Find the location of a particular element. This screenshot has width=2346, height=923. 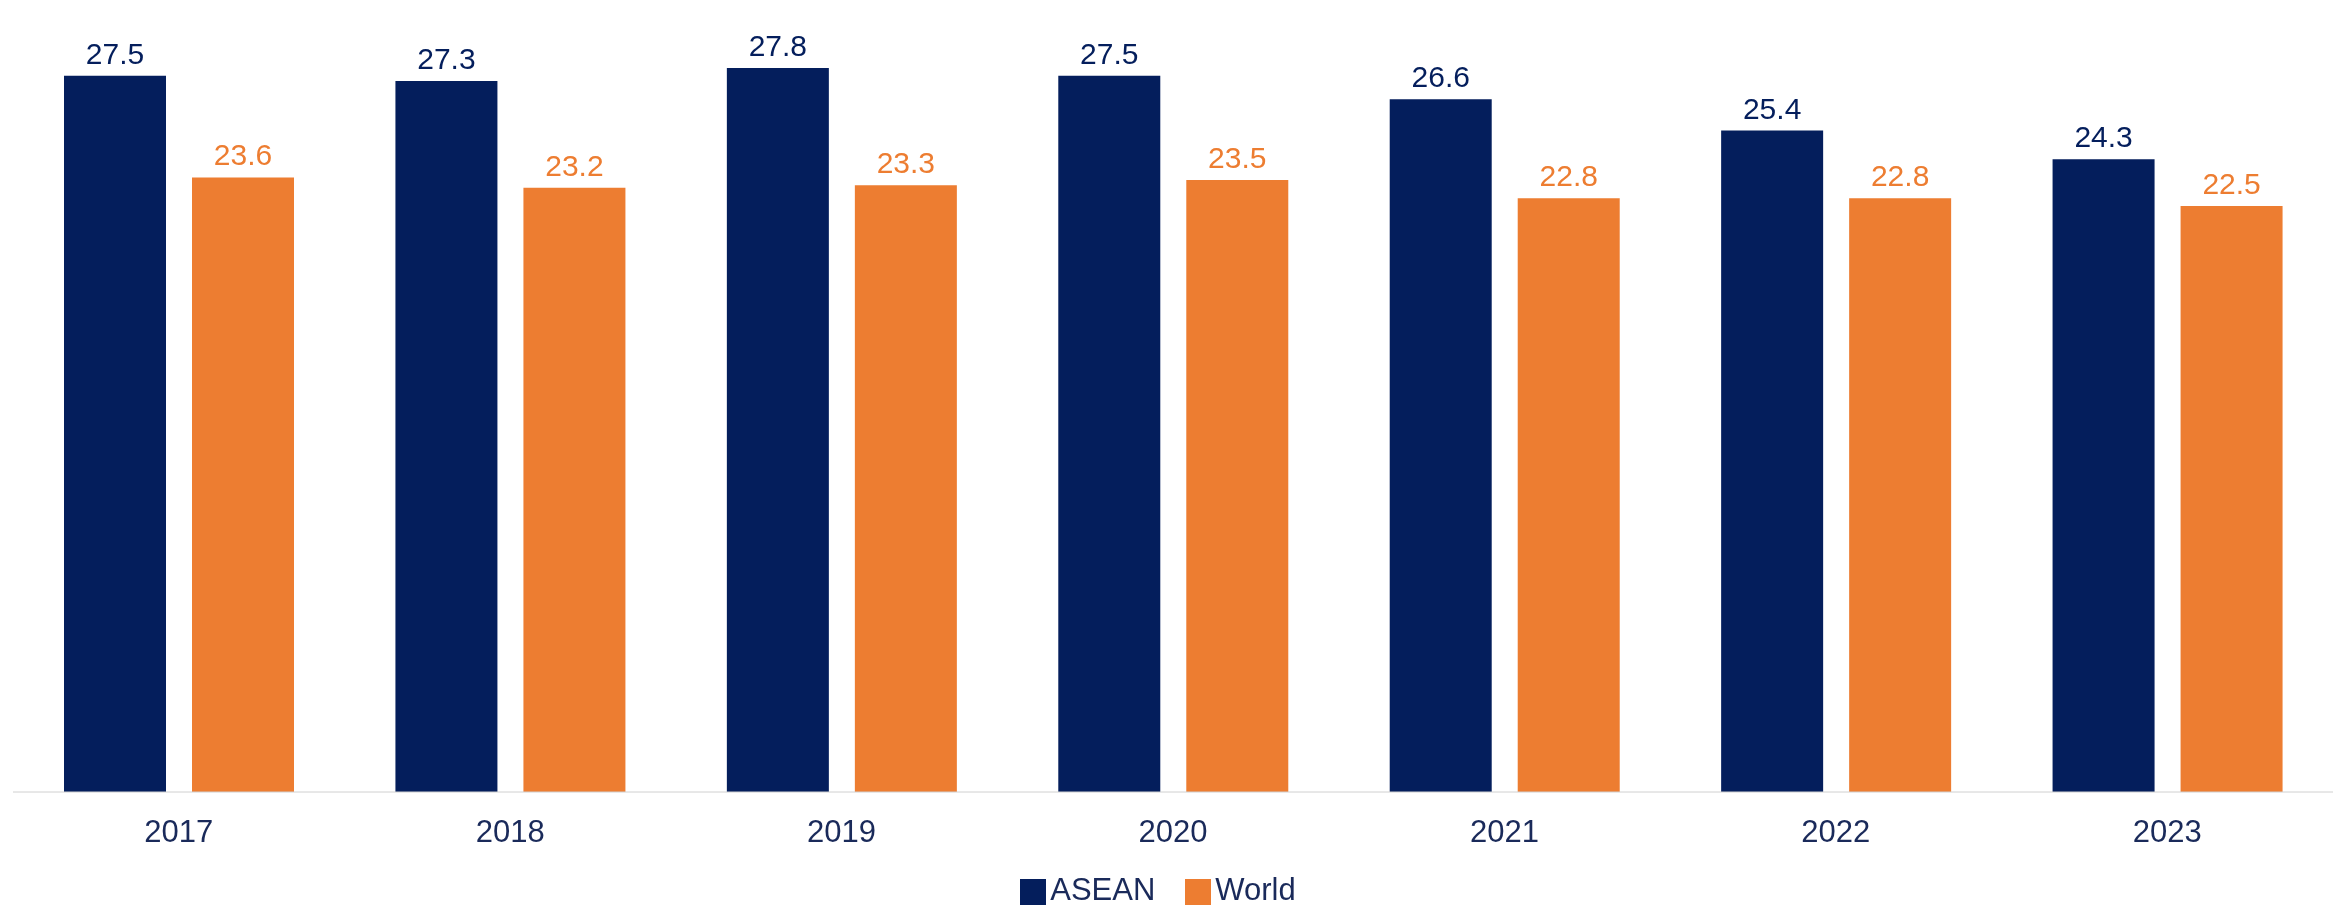

x-tick-label: 2018 is located at coordinates (510, 832).